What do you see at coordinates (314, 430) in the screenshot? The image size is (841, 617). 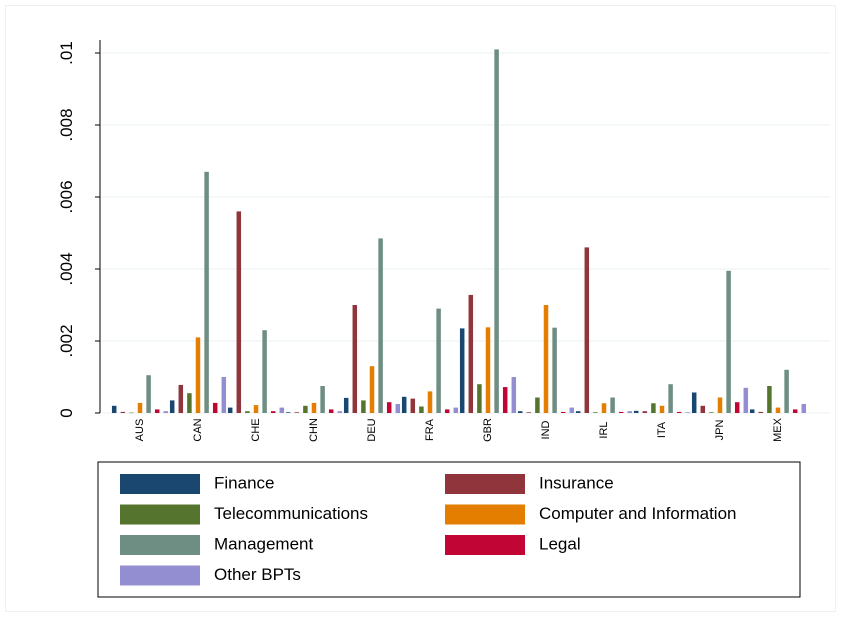 I see `x-tick-label: CHN` at bounding box center [314, 430].